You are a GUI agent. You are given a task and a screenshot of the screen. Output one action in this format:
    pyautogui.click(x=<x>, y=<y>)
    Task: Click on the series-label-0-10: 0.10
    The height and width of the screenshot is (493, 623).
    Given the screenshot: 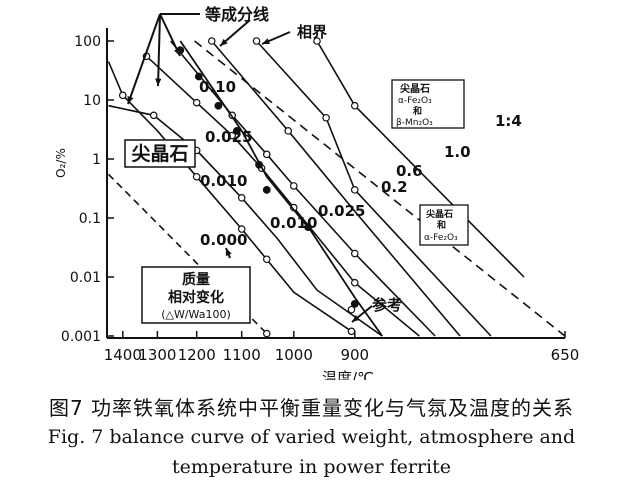 What is the action you would take?
    pyautogui.click(x=217, y=87)
    